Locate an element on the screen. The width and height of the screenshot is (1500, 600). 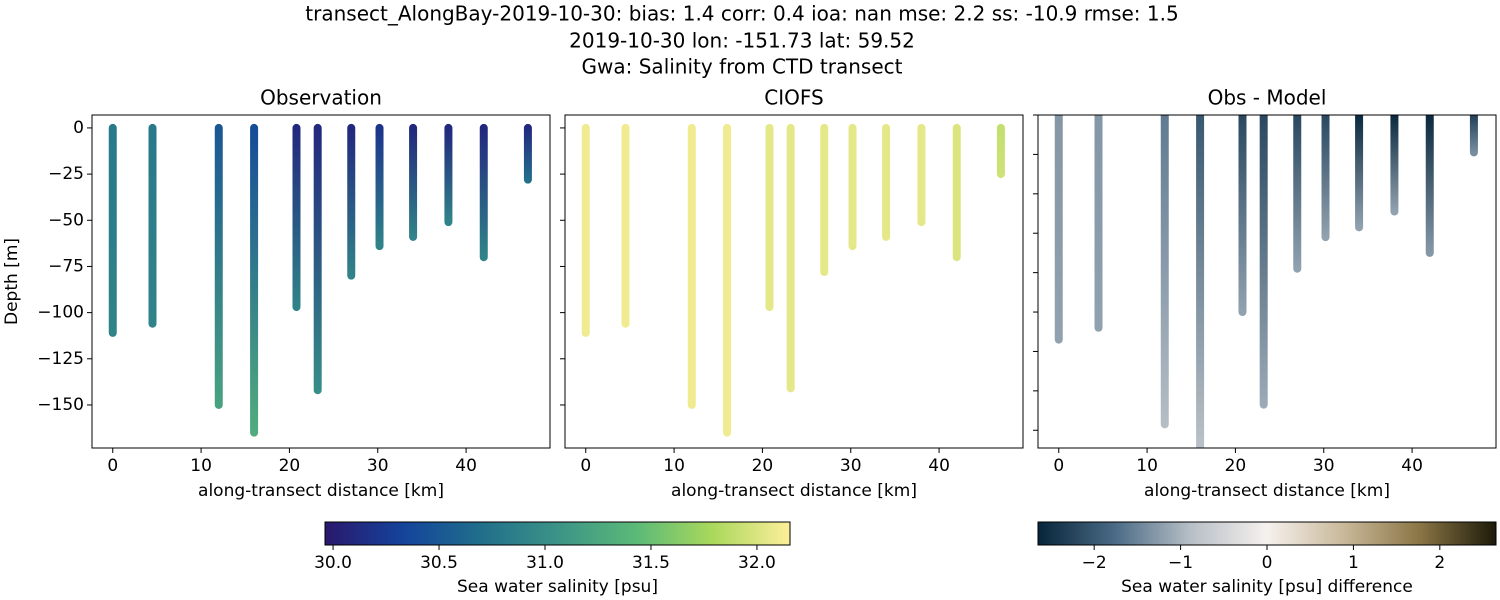
colorbar-tick-label: 30.5 is located at coordinates (439, 563).